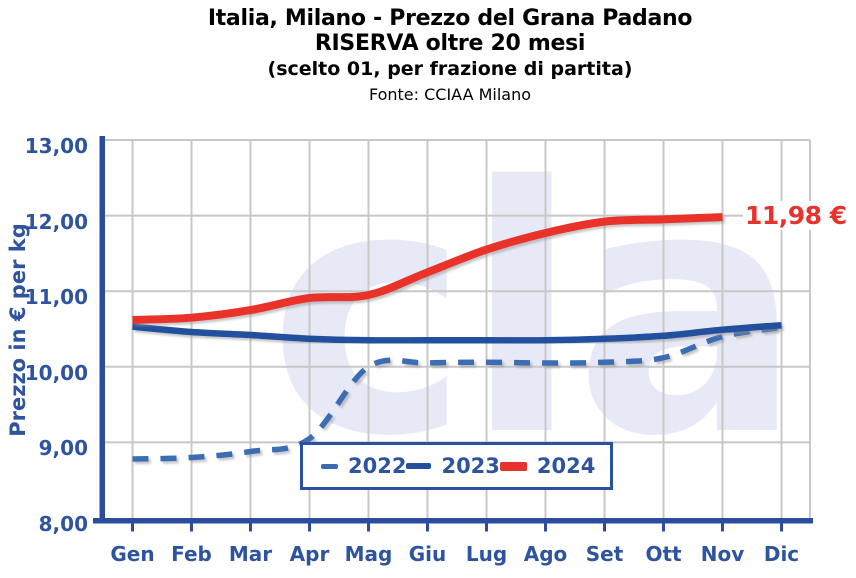 The width and height of the screenshot is (856, 578). What do you see at coordinates (191, 554) in the screenshot?
I see `x-tick-label-feb: Feb` at bounding box center [191, 554].